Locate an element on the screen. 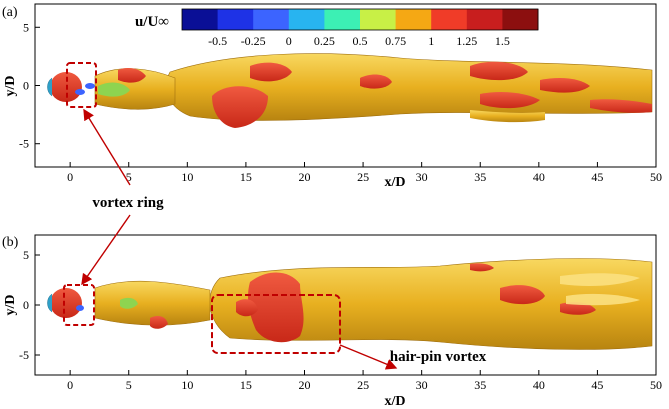  hair-pin-box is located at coordinates (276, 324).